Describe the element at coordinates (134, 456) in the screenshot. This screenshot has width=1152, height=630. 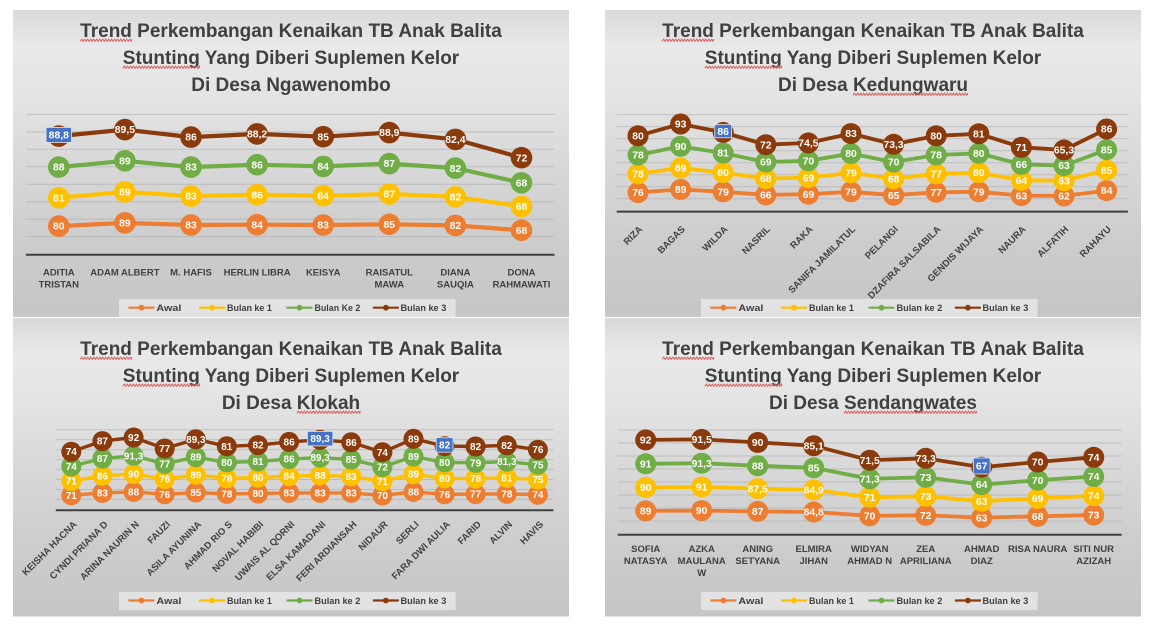
I see `svg-text: 91,3` at that location.